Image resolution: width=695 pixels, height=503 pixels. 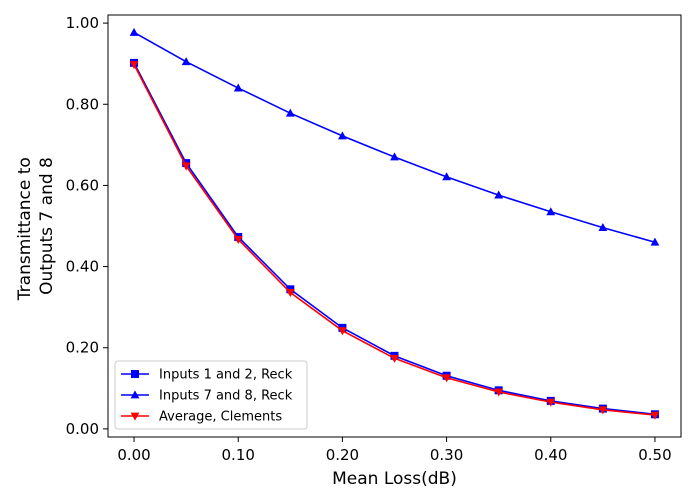 What do you see at coordinates (47, 226) in the screenshot?
I see `y-axis-label-line-2: Outputs 7 and 8` at bounding box center [47, 226].